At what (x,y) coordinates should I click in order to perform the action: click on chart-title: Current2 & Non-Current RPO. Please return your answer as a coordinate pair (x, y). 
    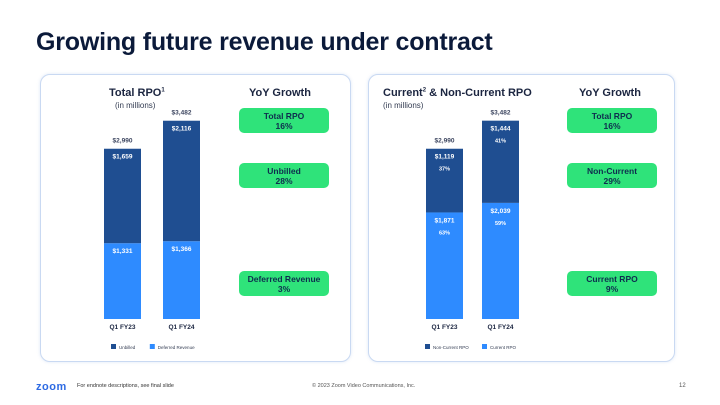
    Looking at the image, I should click on (457, 93).